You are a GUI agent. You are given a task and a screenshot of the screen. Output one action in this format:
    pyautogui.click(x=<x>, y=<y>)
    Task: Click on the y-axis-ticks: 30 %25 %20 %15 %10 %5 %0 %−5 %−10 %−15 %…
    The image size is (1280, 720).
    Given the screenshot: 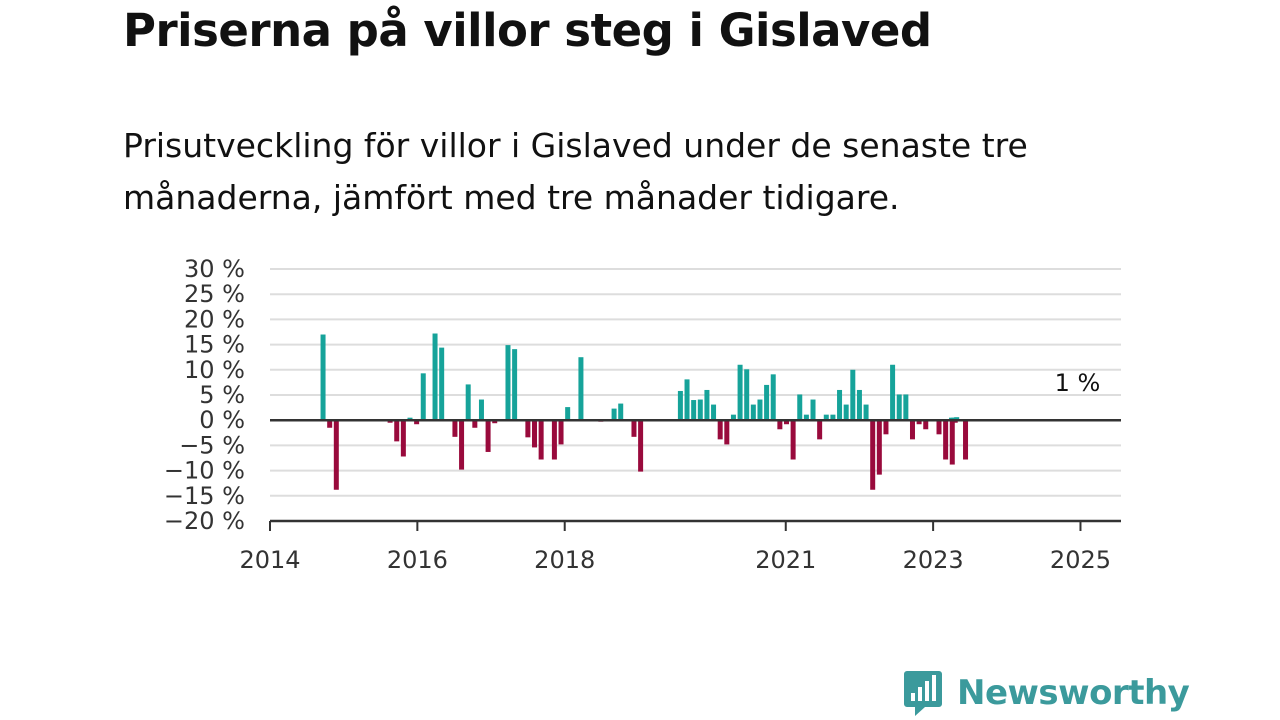 What is the action you would take?
    pyautogui.click(x=204, y=395)
    